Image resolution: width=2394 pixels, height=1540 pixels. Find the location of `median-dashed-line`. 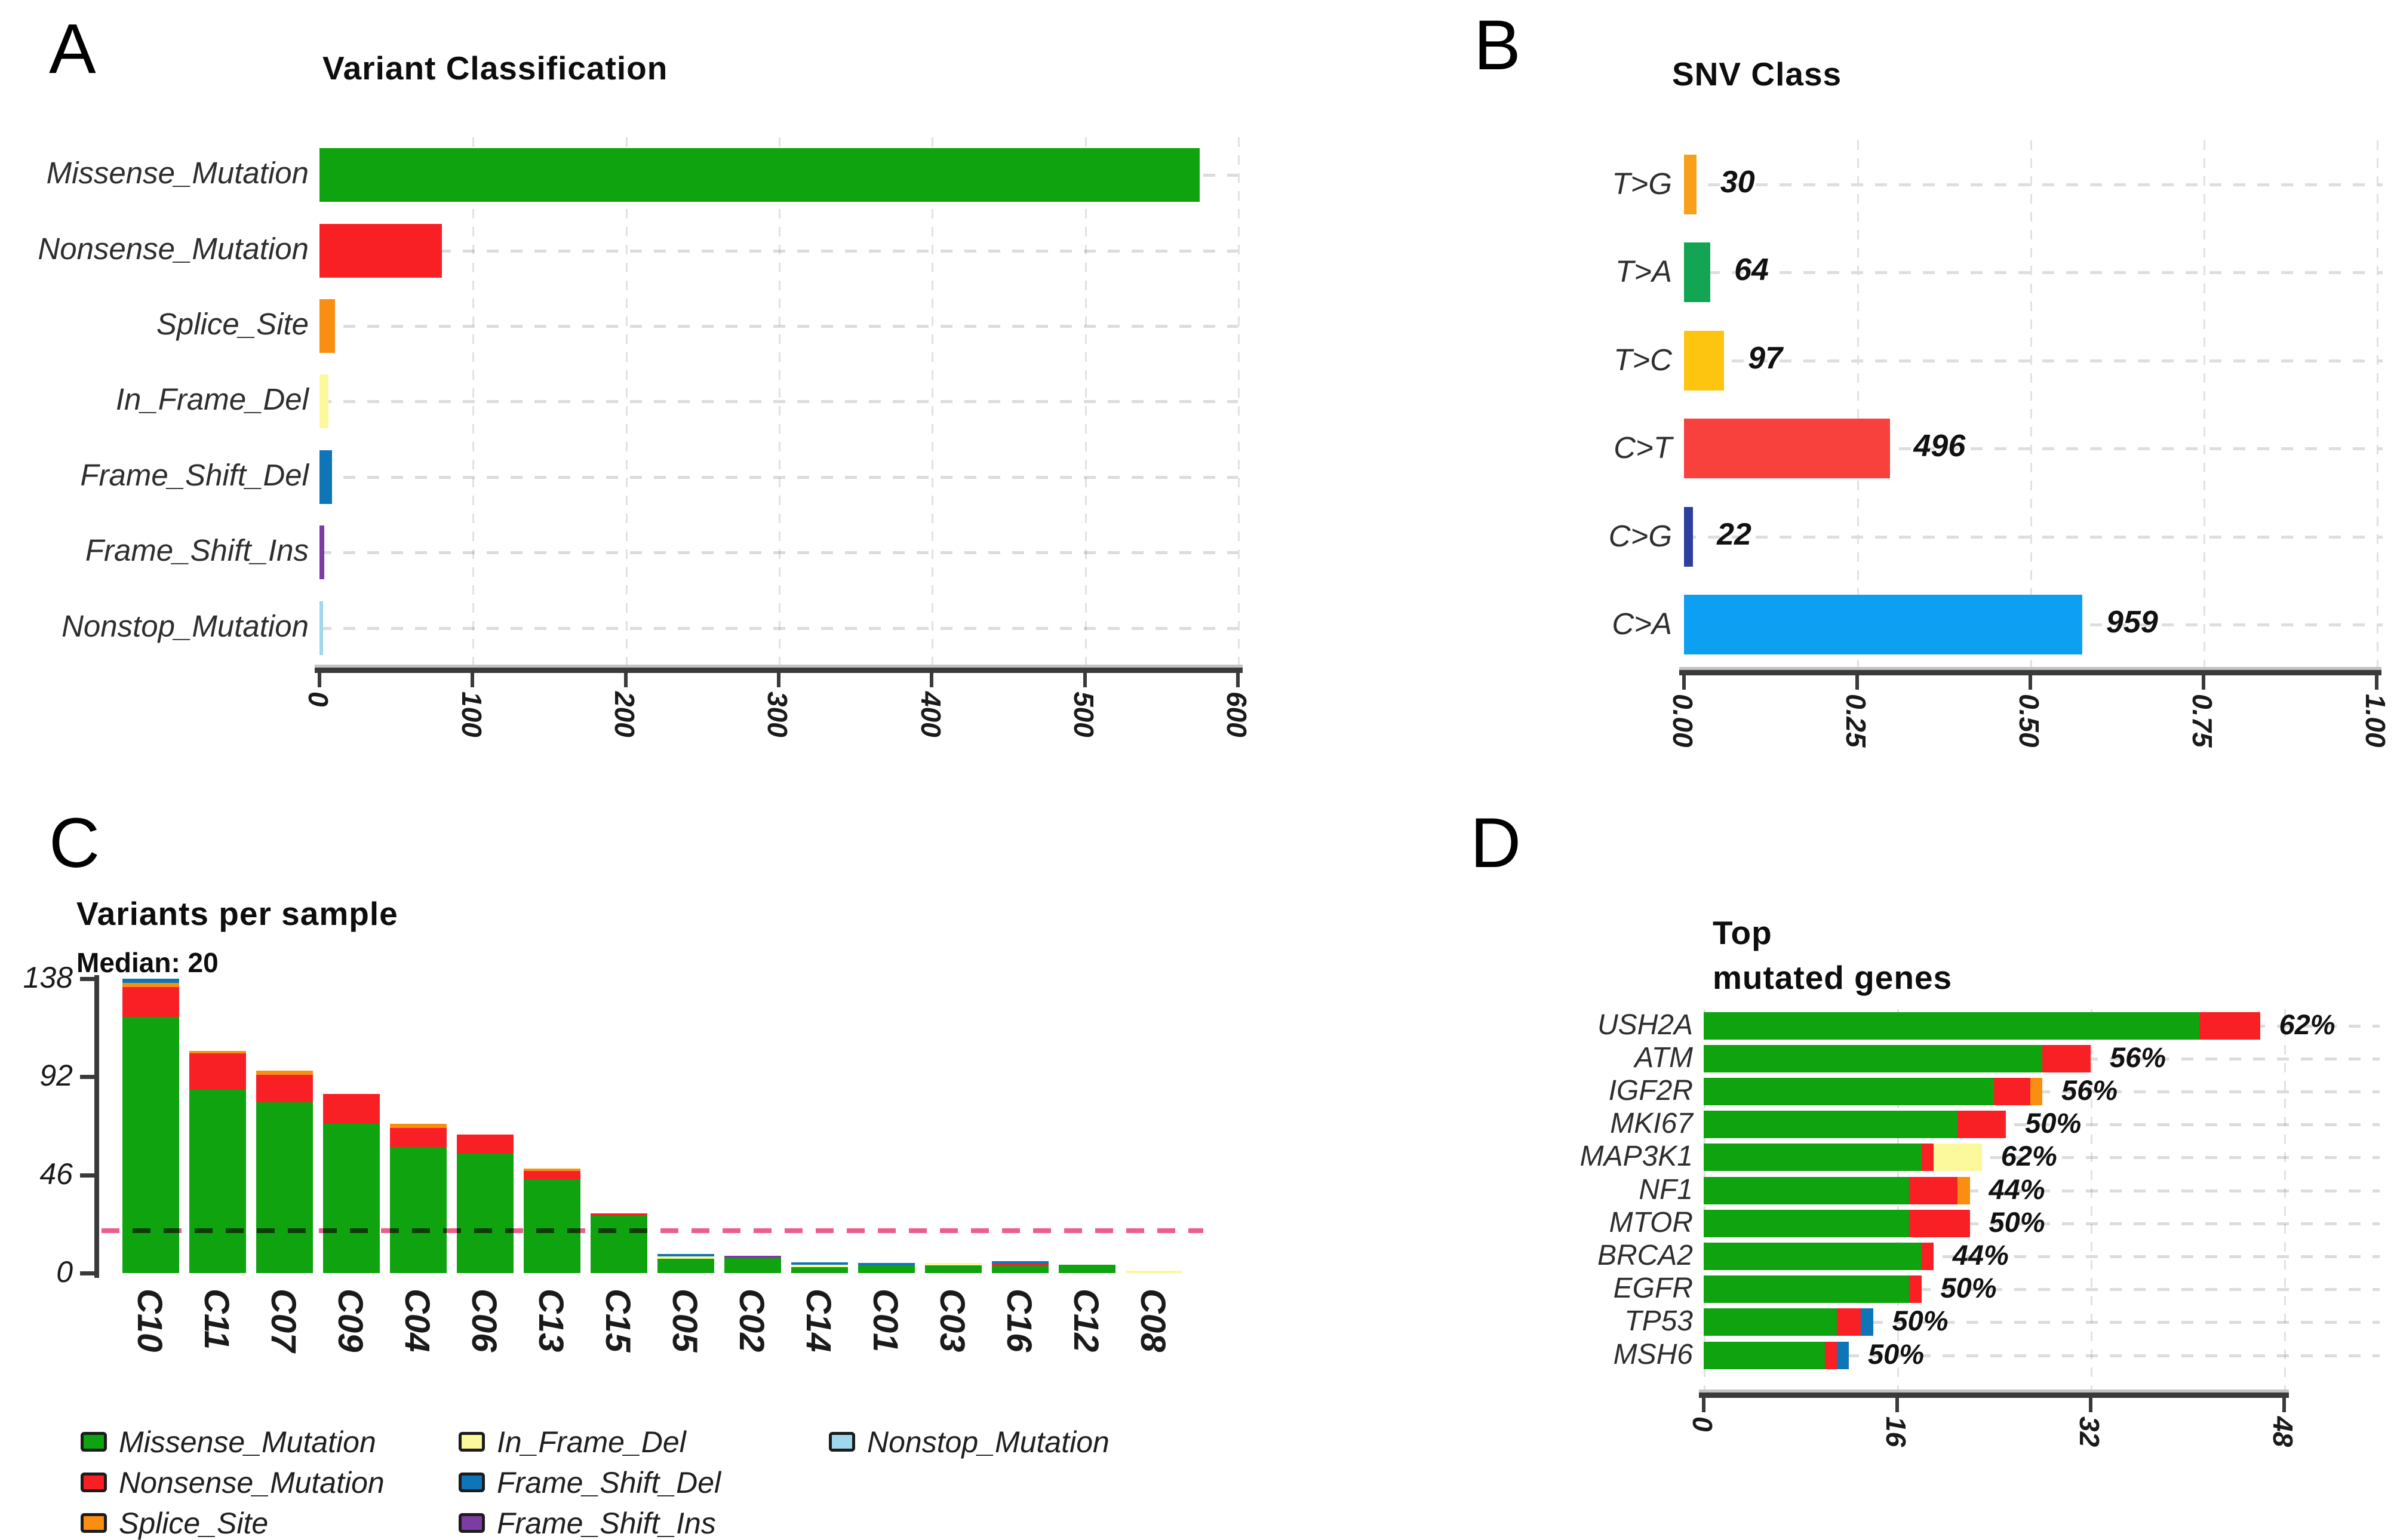

median-dashed-line is located at coordinates (652, 1230).